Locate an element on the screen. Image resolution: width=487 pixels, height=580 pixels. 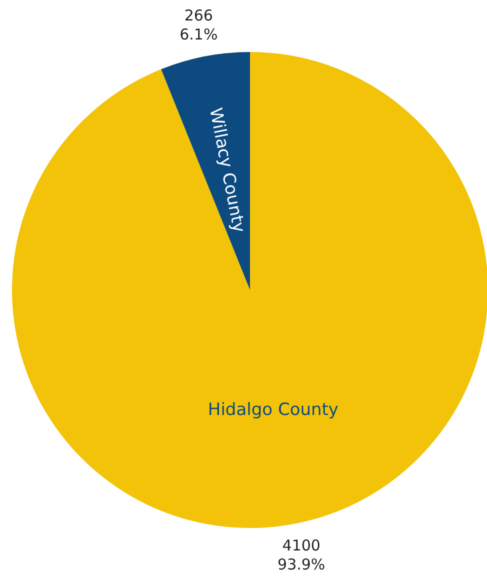
slice-label: Hidalgo County is located at coordinates (273, 410).